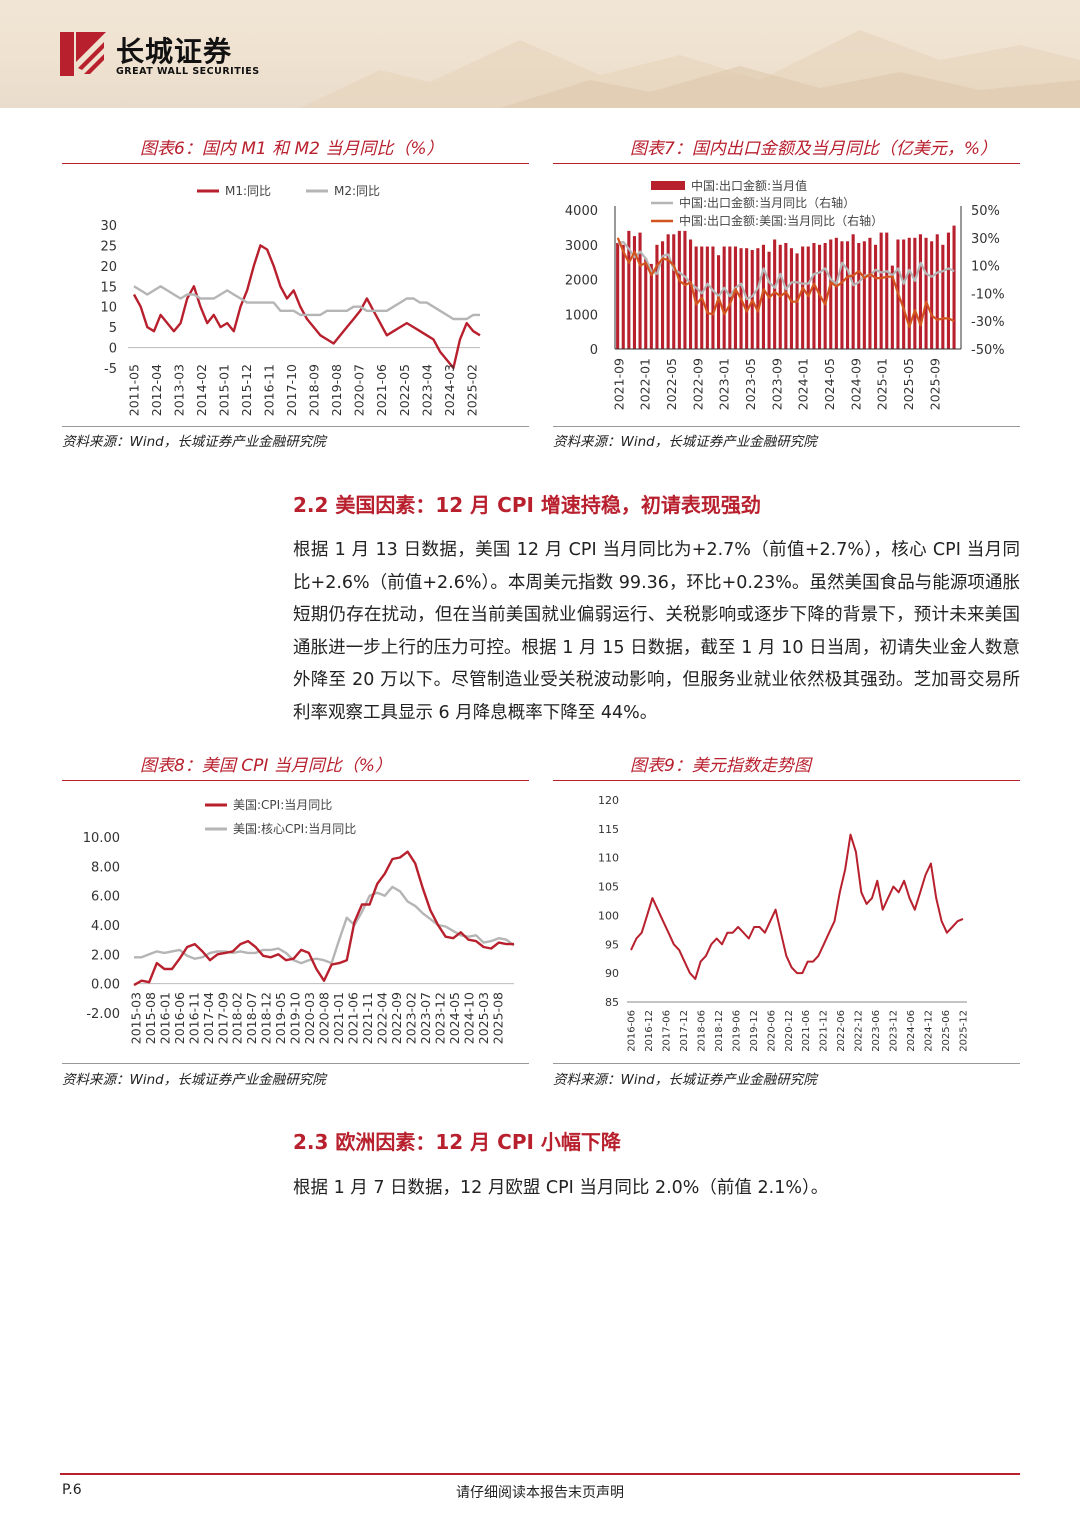 The height and width of the screenshot is (1527, 1080). I want to click on fig6-legend-label: M1:同比, so click(248, 191).